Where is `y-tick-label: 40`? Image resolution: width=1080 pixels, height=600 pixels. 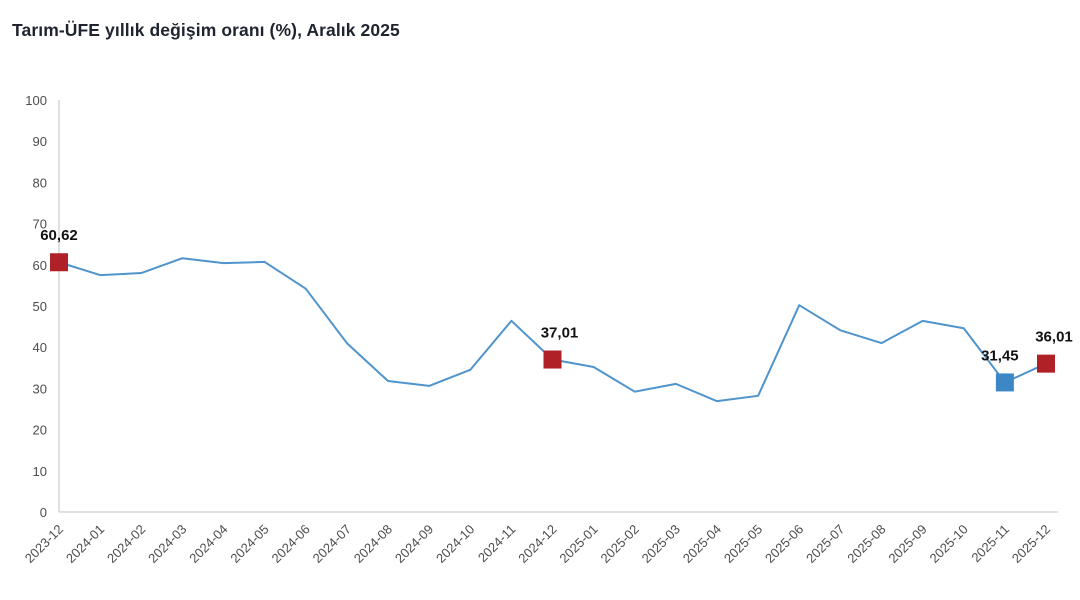 y-tick-label: 40 is located at coordinates (40, 347).